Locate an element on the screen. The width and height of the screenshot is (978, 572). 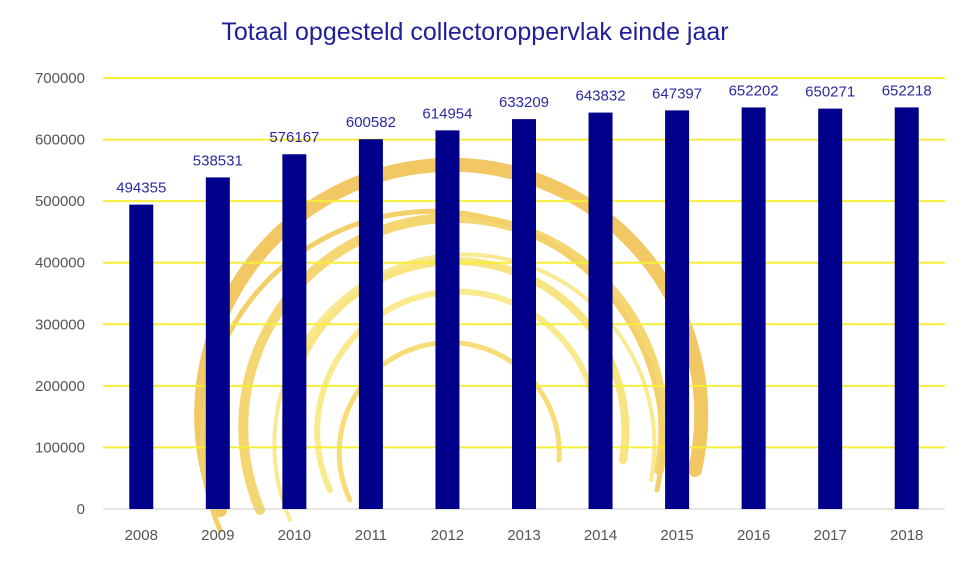
y-tick-label: 300000 is located at coordinates (60, 324).